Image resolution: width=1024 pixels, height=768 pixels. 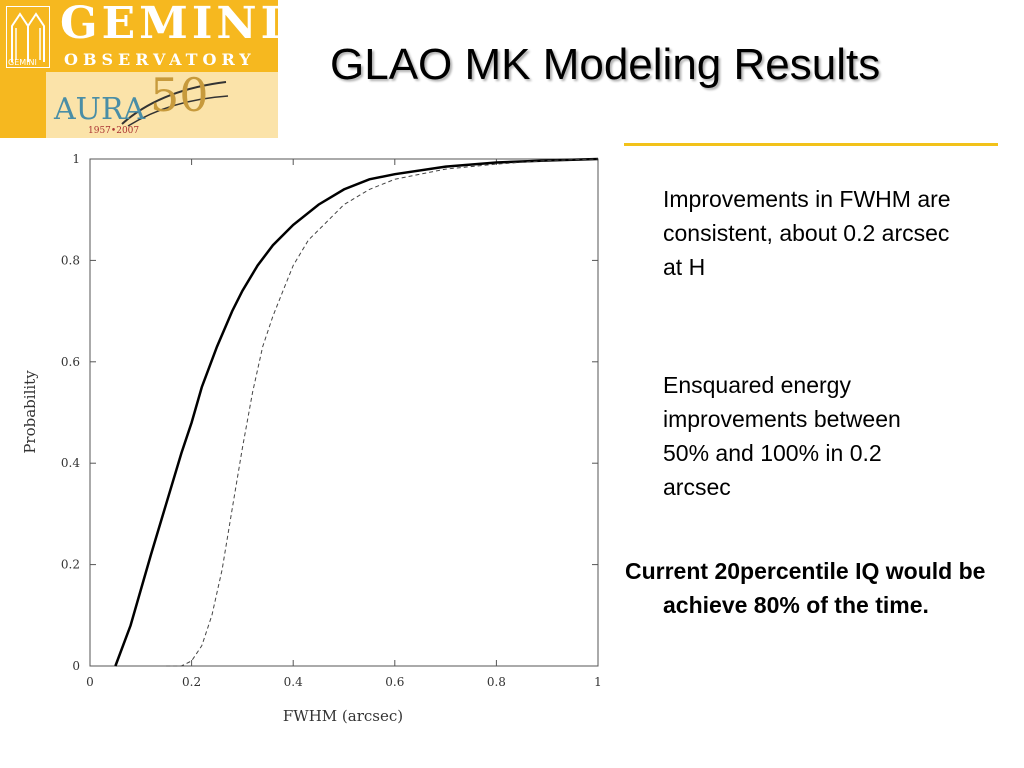 I want to click on logo-wordmark: GEMINI, so click(x=173, y=24).